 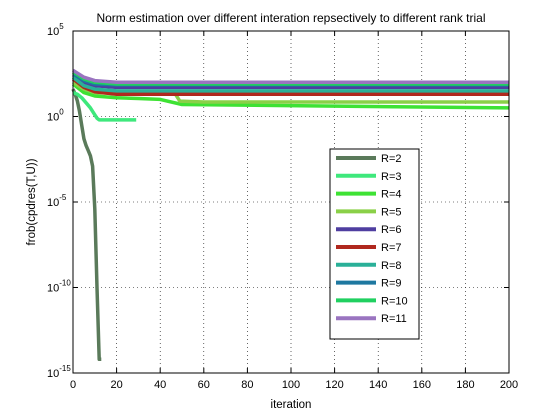 What do you see at coordinates (55, 30) in the screenshot?
I see `y-tick-label: 10⁵` at bounding box center [55, 30].